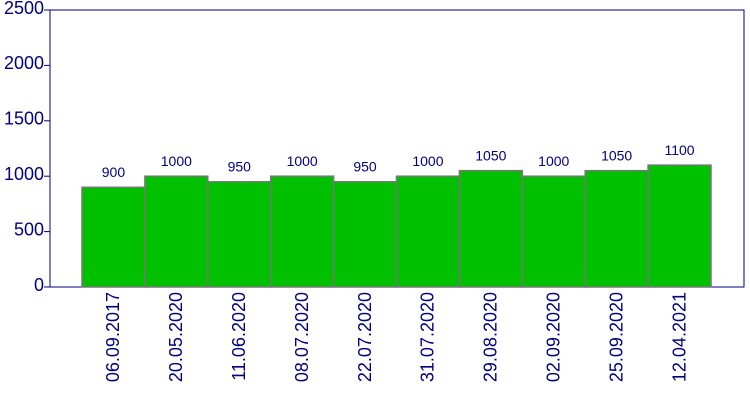 This screenshot has width=750, height=400. I want to click on y-tick-label: 0, so click(39, 285).